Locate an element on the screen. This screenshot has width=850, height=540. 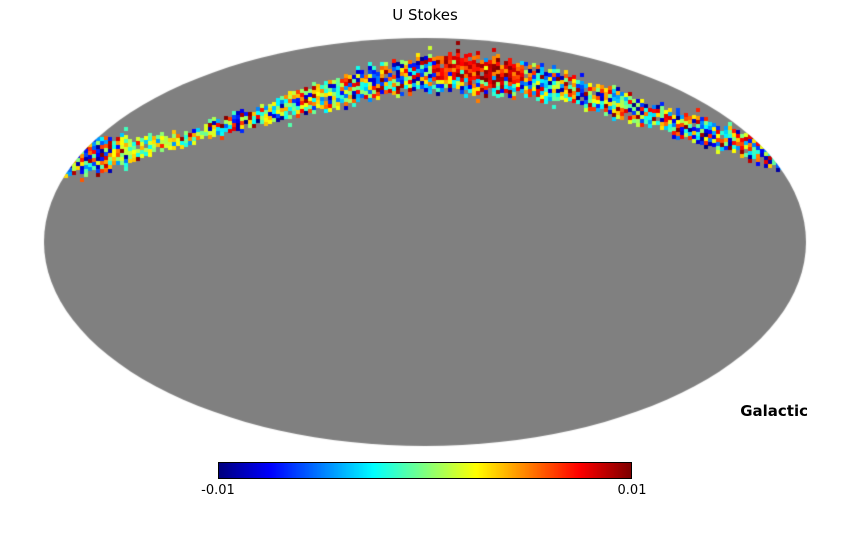
colorbar is located at coordinates (425, 470).